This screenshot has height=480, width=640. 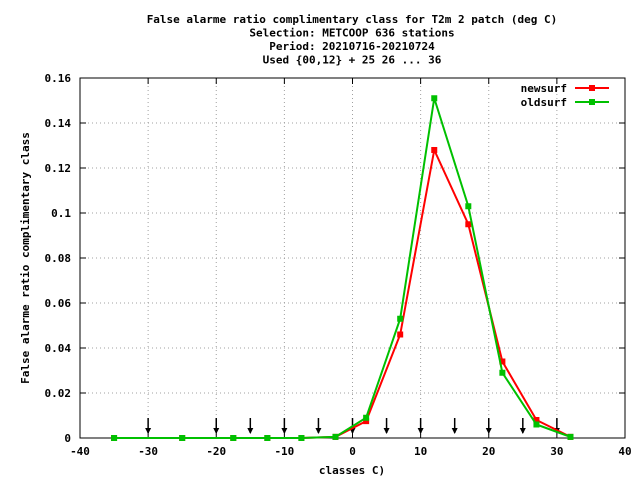 What do you see at coordinates (25, 258) in the screenshot?
I see `y-axis-label: False alarme ratio complimentary class` at bounding box center [25, 258].